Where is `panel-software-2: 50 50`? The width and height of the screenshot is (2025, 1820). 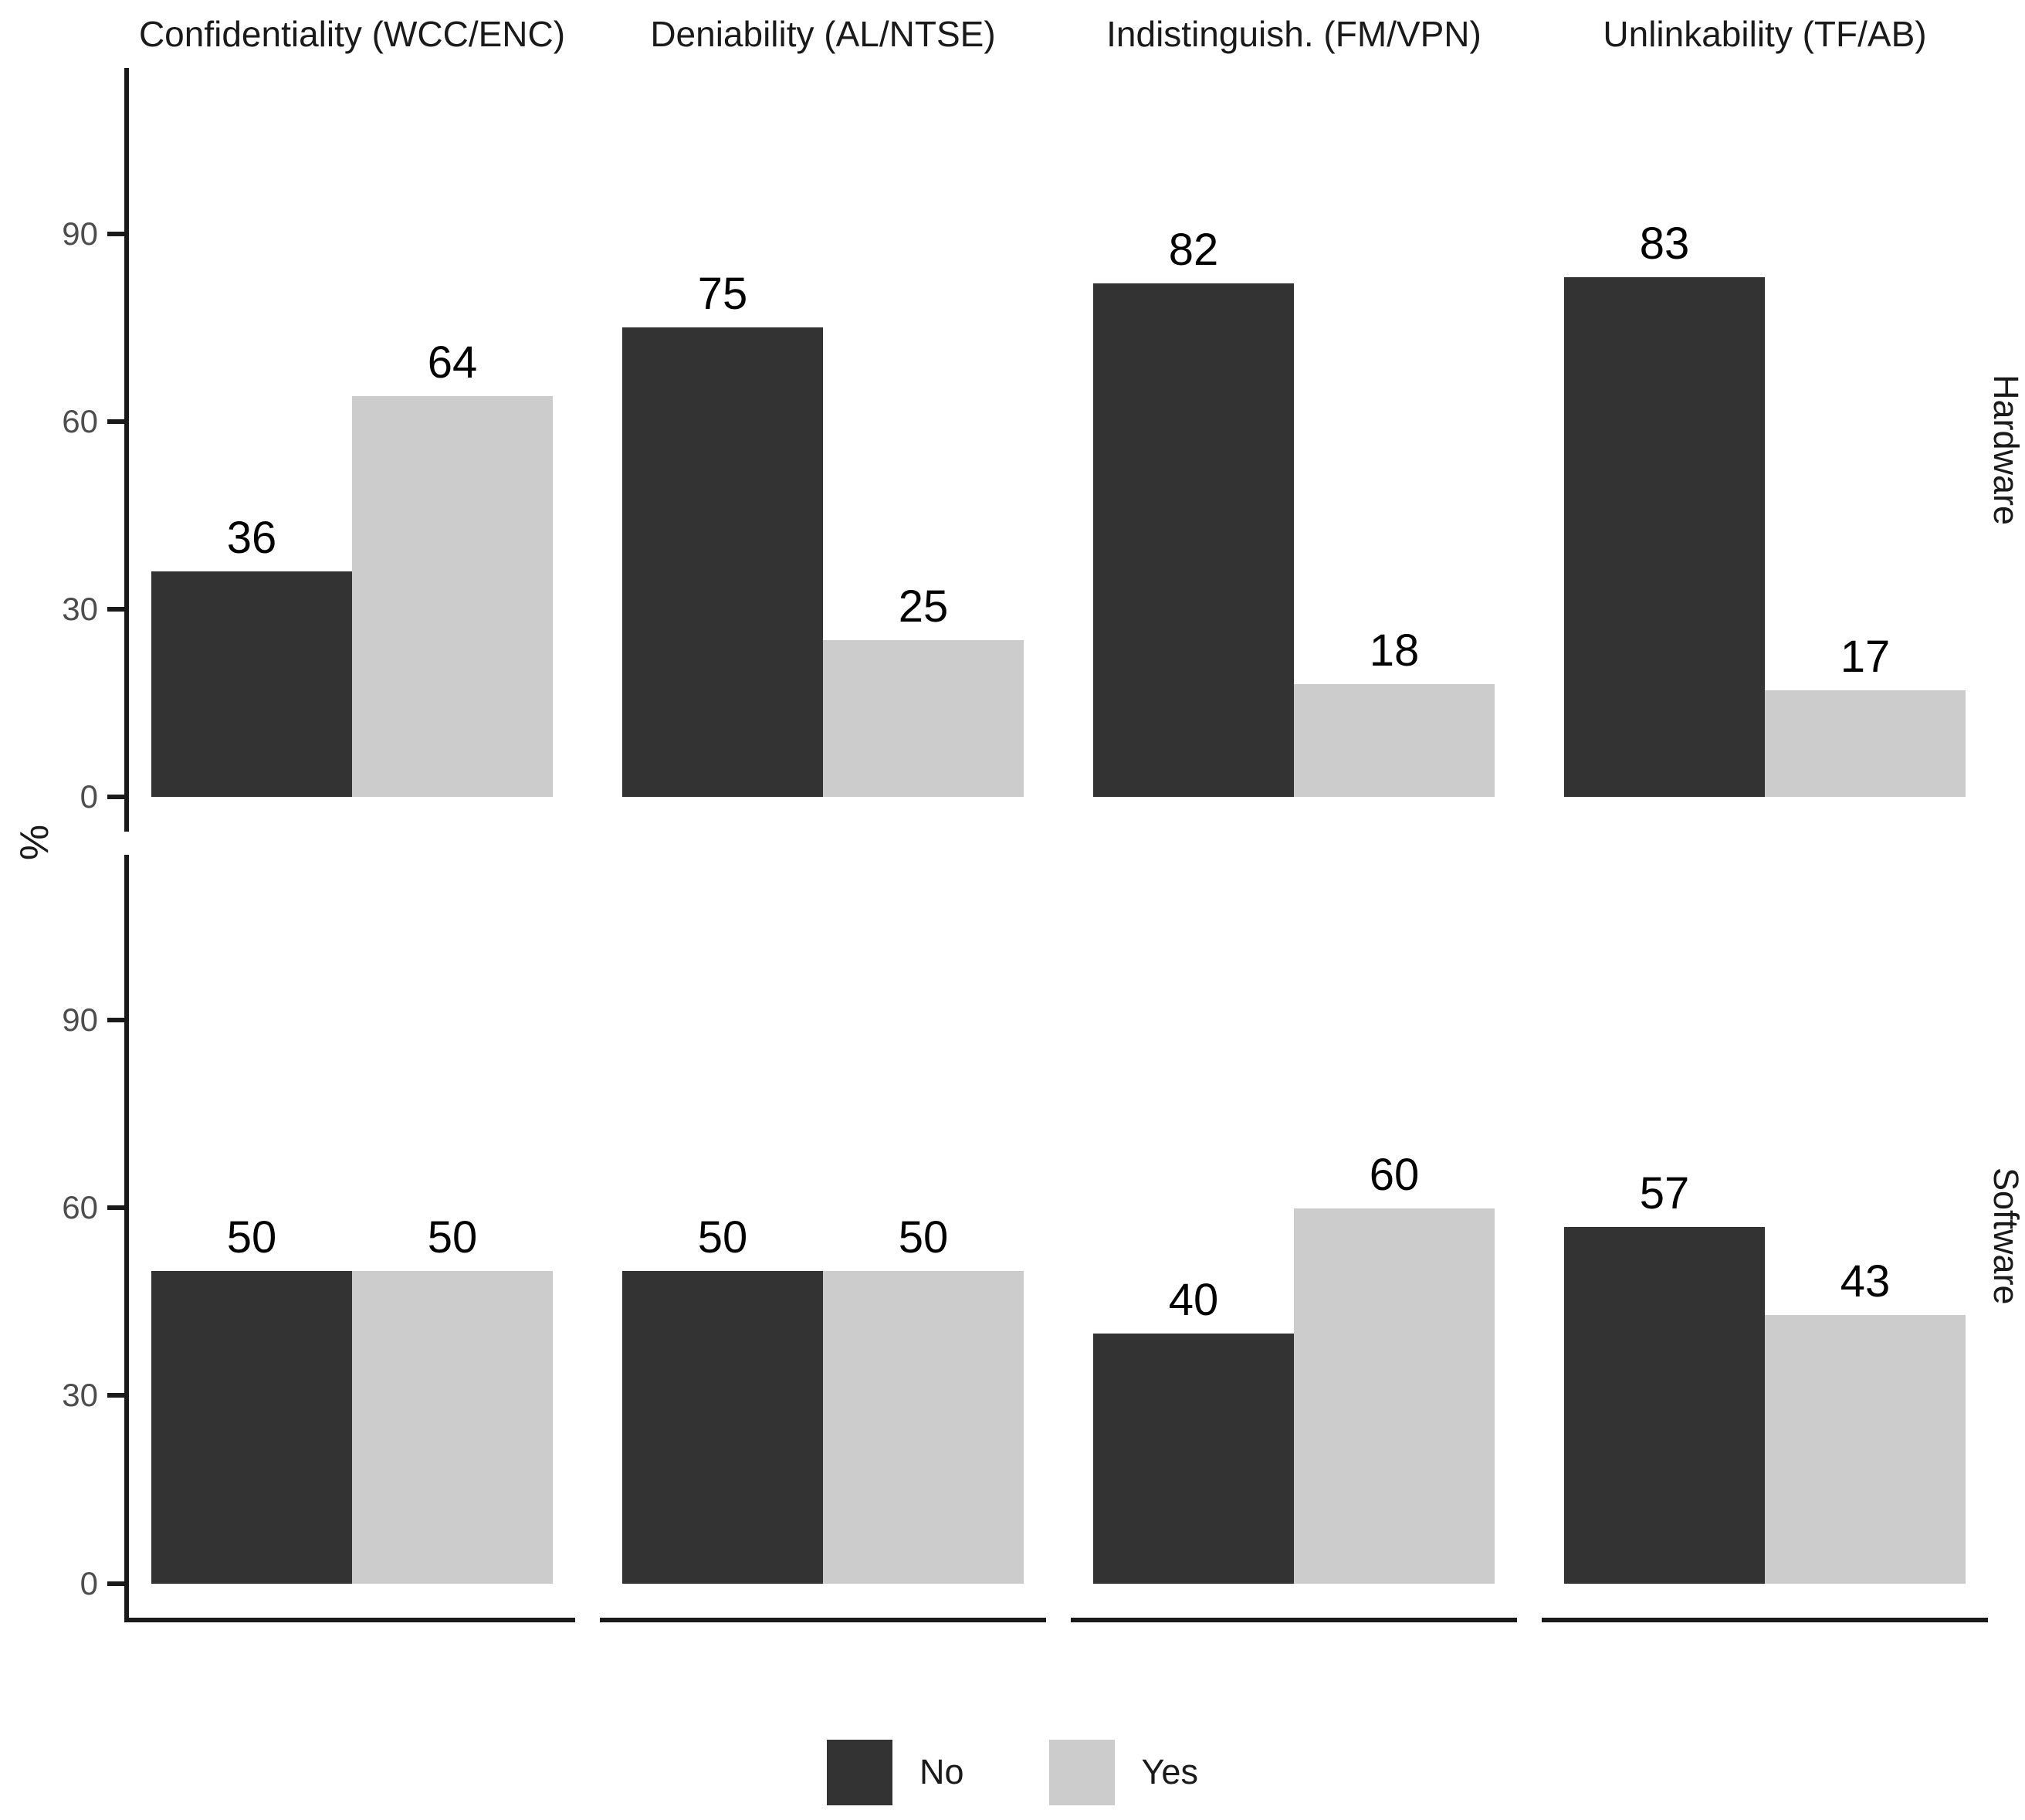 panel-software-2: 50 50 is located at coordinates (823, 1239).